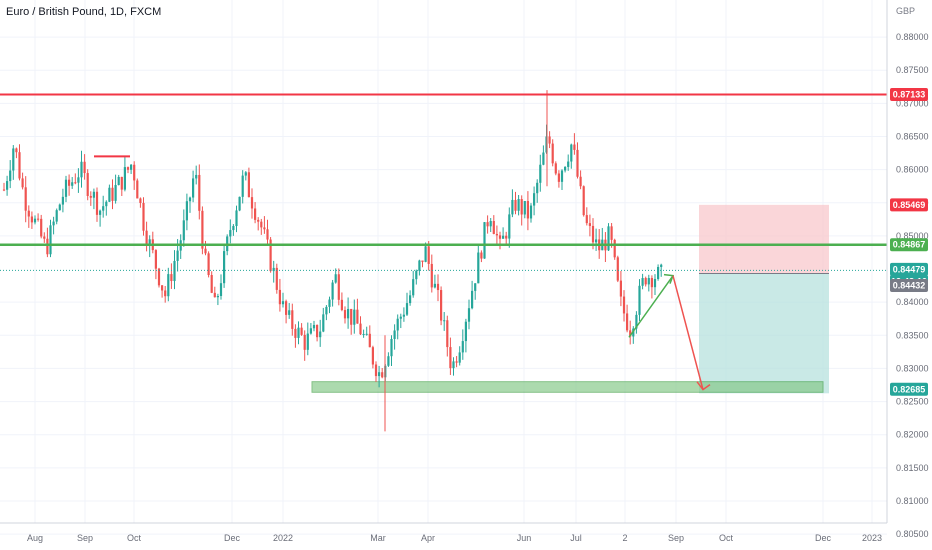  What do you see at coordinates (378, 538) in the screenshot?
I see `x-tick-label: Mar` at bounding box center [378, 538].